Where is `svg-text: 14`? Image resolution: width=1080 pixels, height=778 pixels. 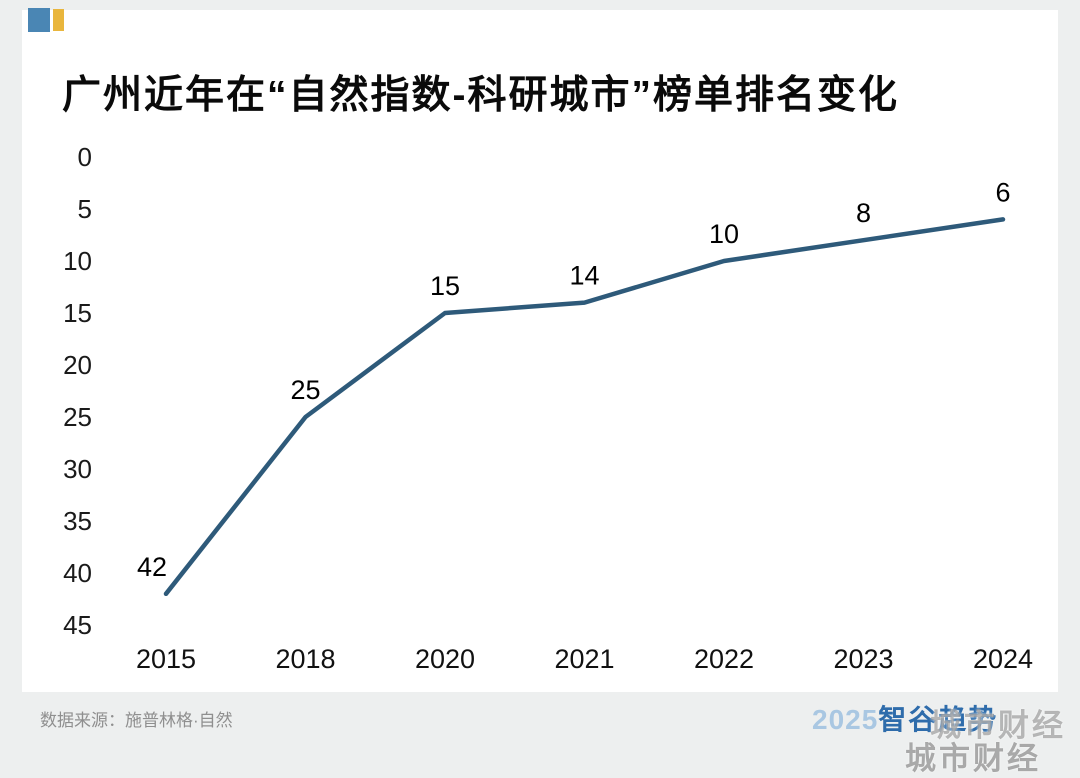
svg-text: 14 is located at coordinates (584, 276).